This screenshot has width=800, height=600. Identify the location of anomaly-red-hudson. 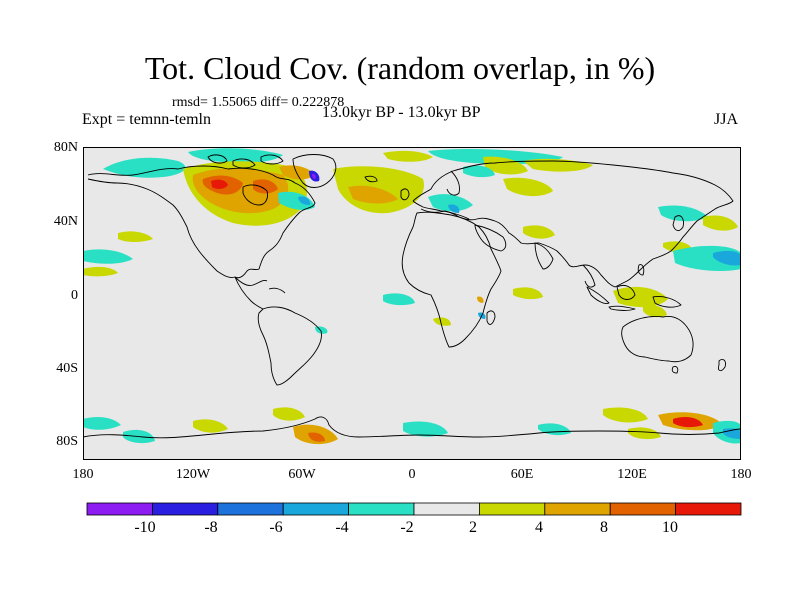
(265, 186).